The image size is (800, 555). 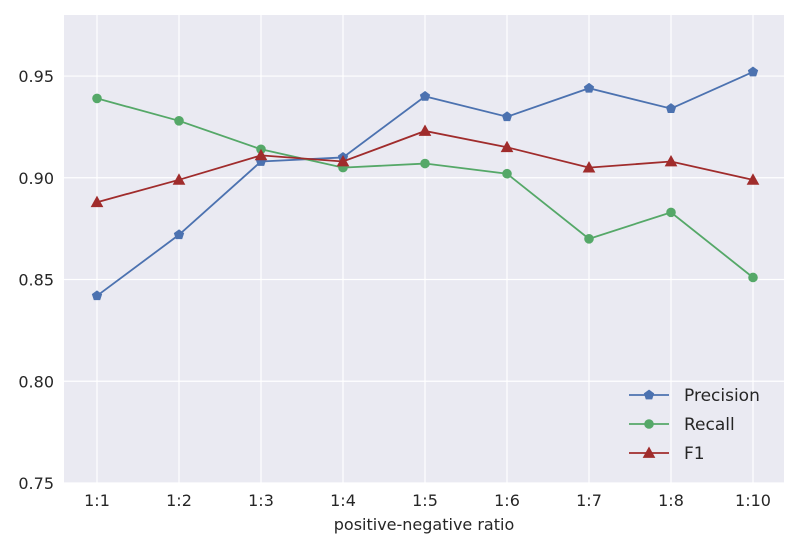 I want to click on x-tick-label: 1:8, so click(x=671, y=500).